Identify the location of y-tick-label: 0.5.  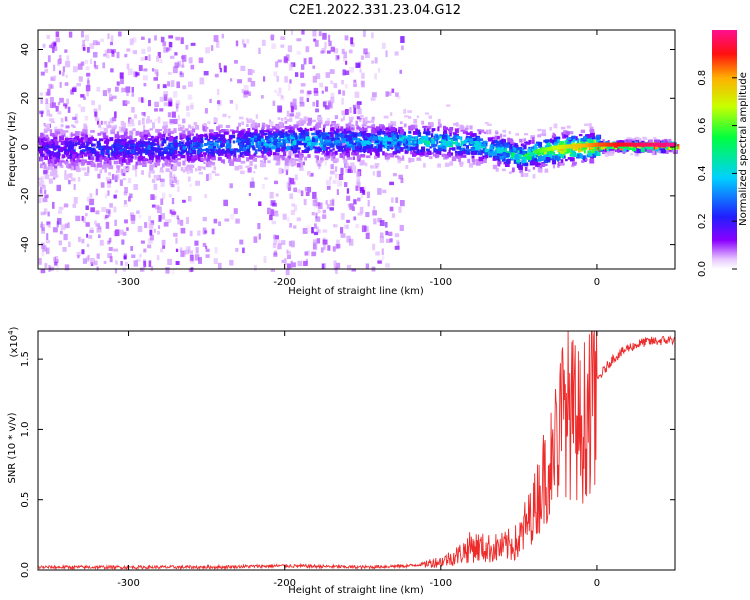
(25, 500).